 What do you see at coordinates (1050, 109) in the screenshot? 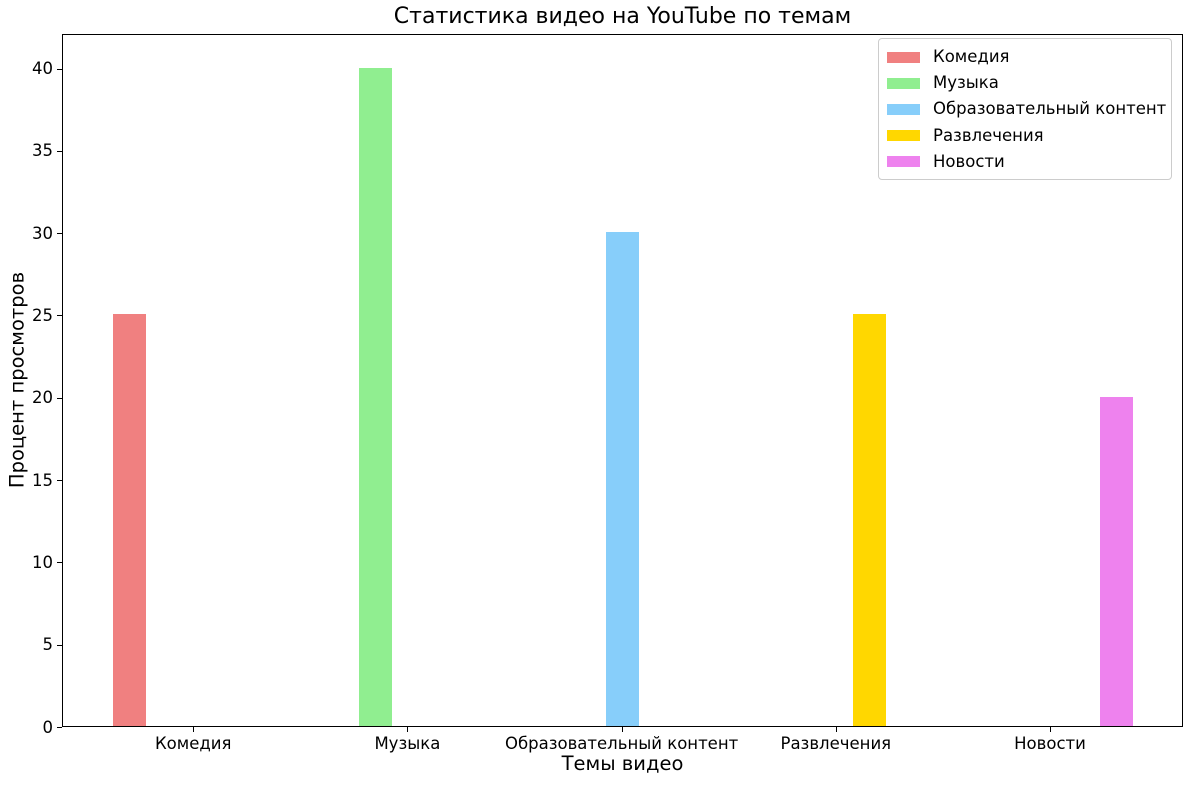
I see `legend-entry-label: Образовательный контент` at bounding box center [1050, 109].